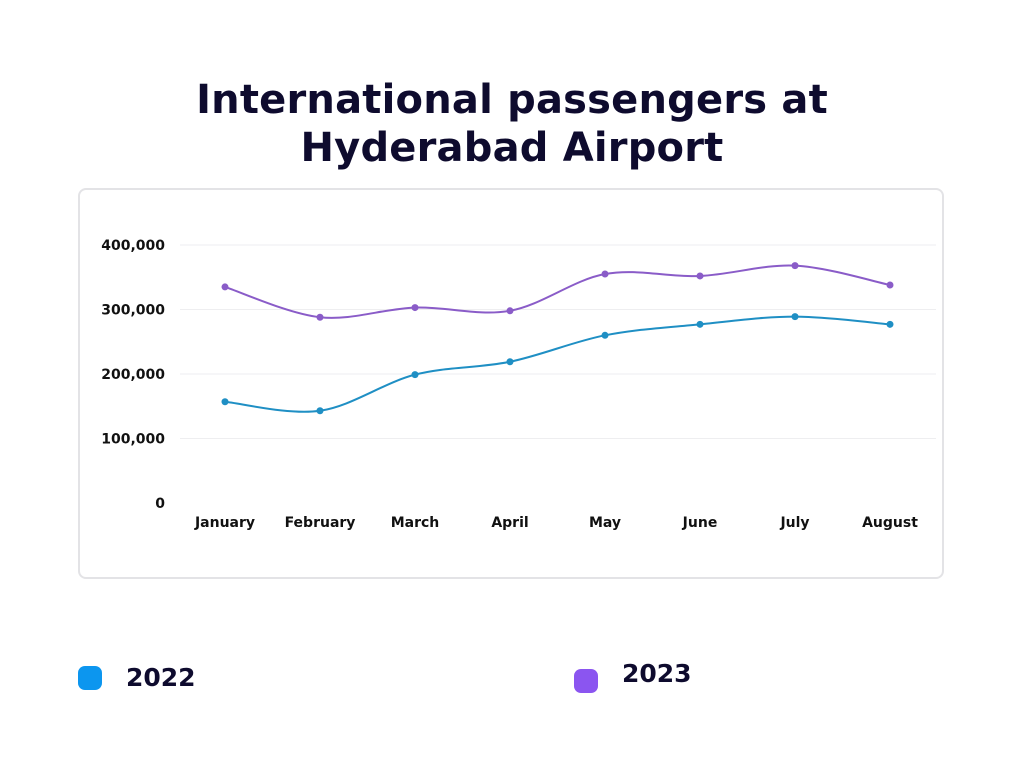 The height and width of the screenshot is (768, 1024). Describe the element at coordinates (557, 364) in the screenshot. I see `series-line-2022` at that location.